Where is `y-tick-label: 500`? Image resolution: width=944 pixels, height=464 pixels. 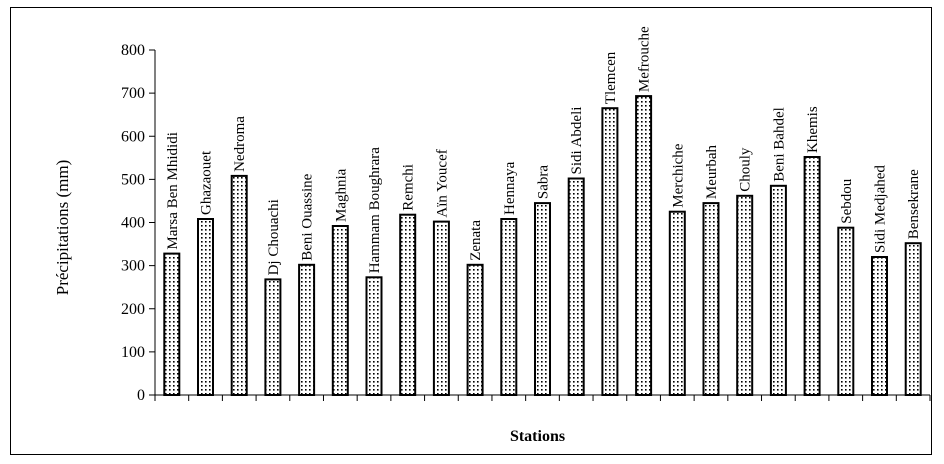 y-tick-label: 500 is located at coordinates (133, 179).